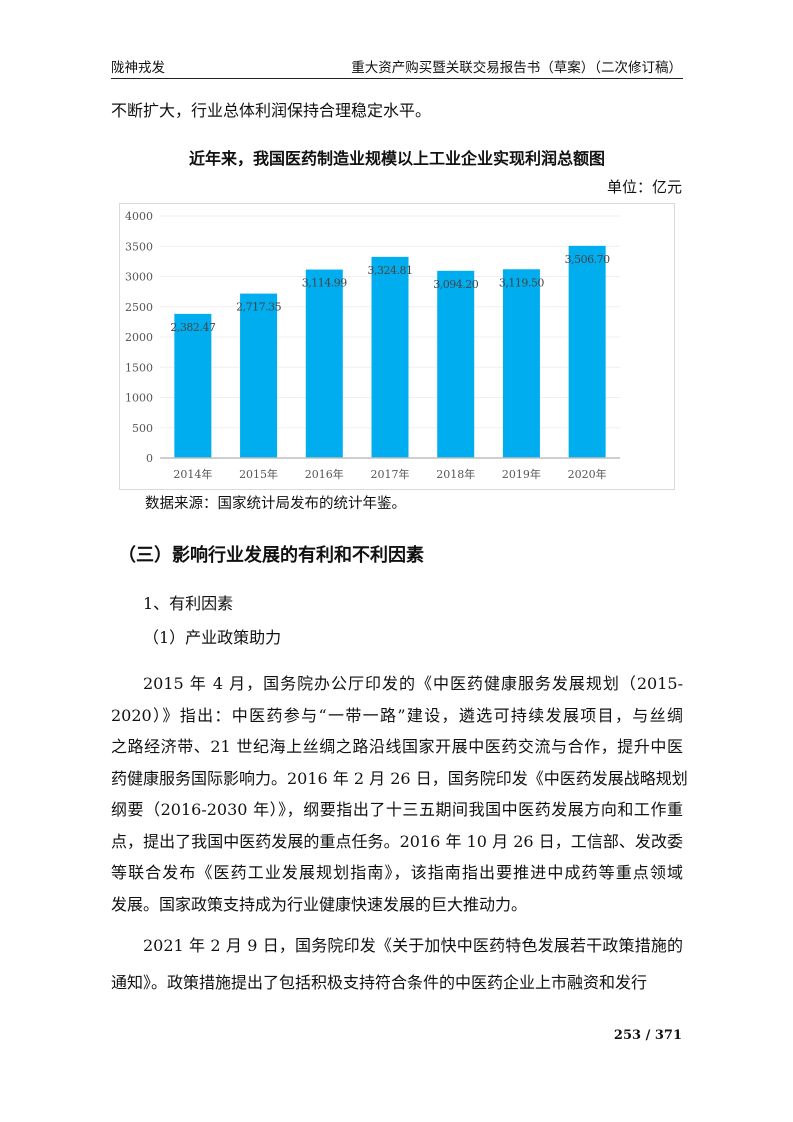 This screenshot has height=1122, width=793. What do you see at coordinates (647, 1035) in the screenshot?
I see `page-number: 253 / 371` at bounding box center [647, 1035].